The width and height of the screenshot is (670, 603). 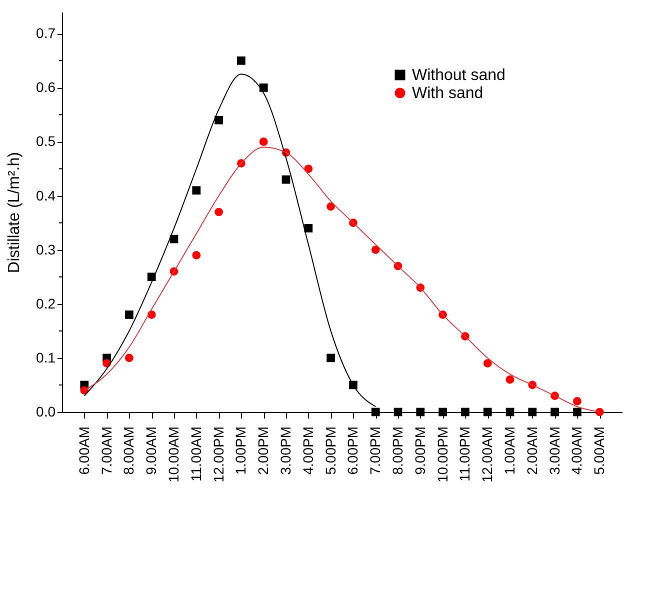 What do you see at coordinates (46, 141) in the screenshot?
I see `y-tick-label: 0.5` at bounding box center [46, 141].